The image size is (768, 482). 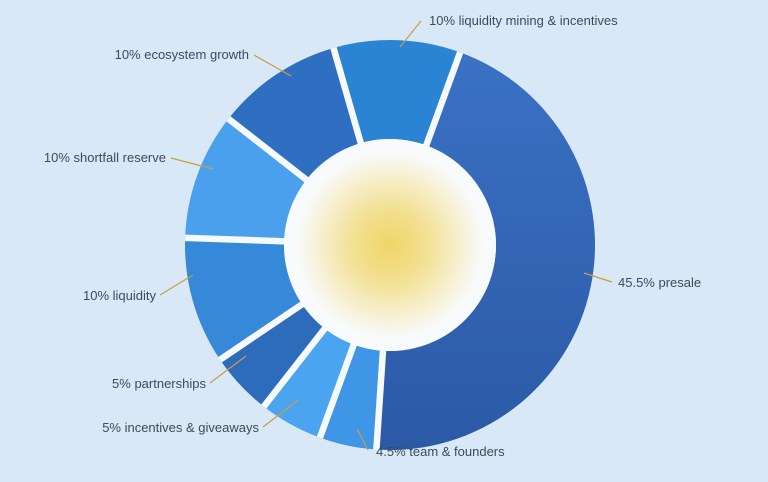 I want to click on slice-label: 4.5% team & founders, so click(x=440, y=451).